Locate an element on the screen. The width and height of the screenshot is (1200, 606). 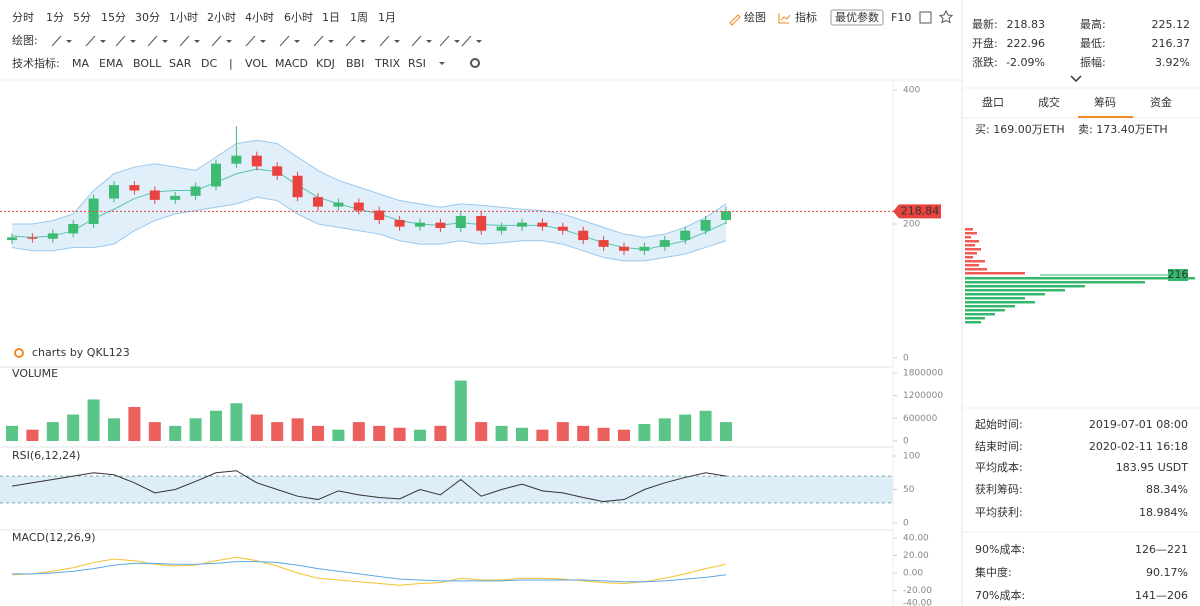
draw-button: 绘图 is located at coordinates (755, 17).